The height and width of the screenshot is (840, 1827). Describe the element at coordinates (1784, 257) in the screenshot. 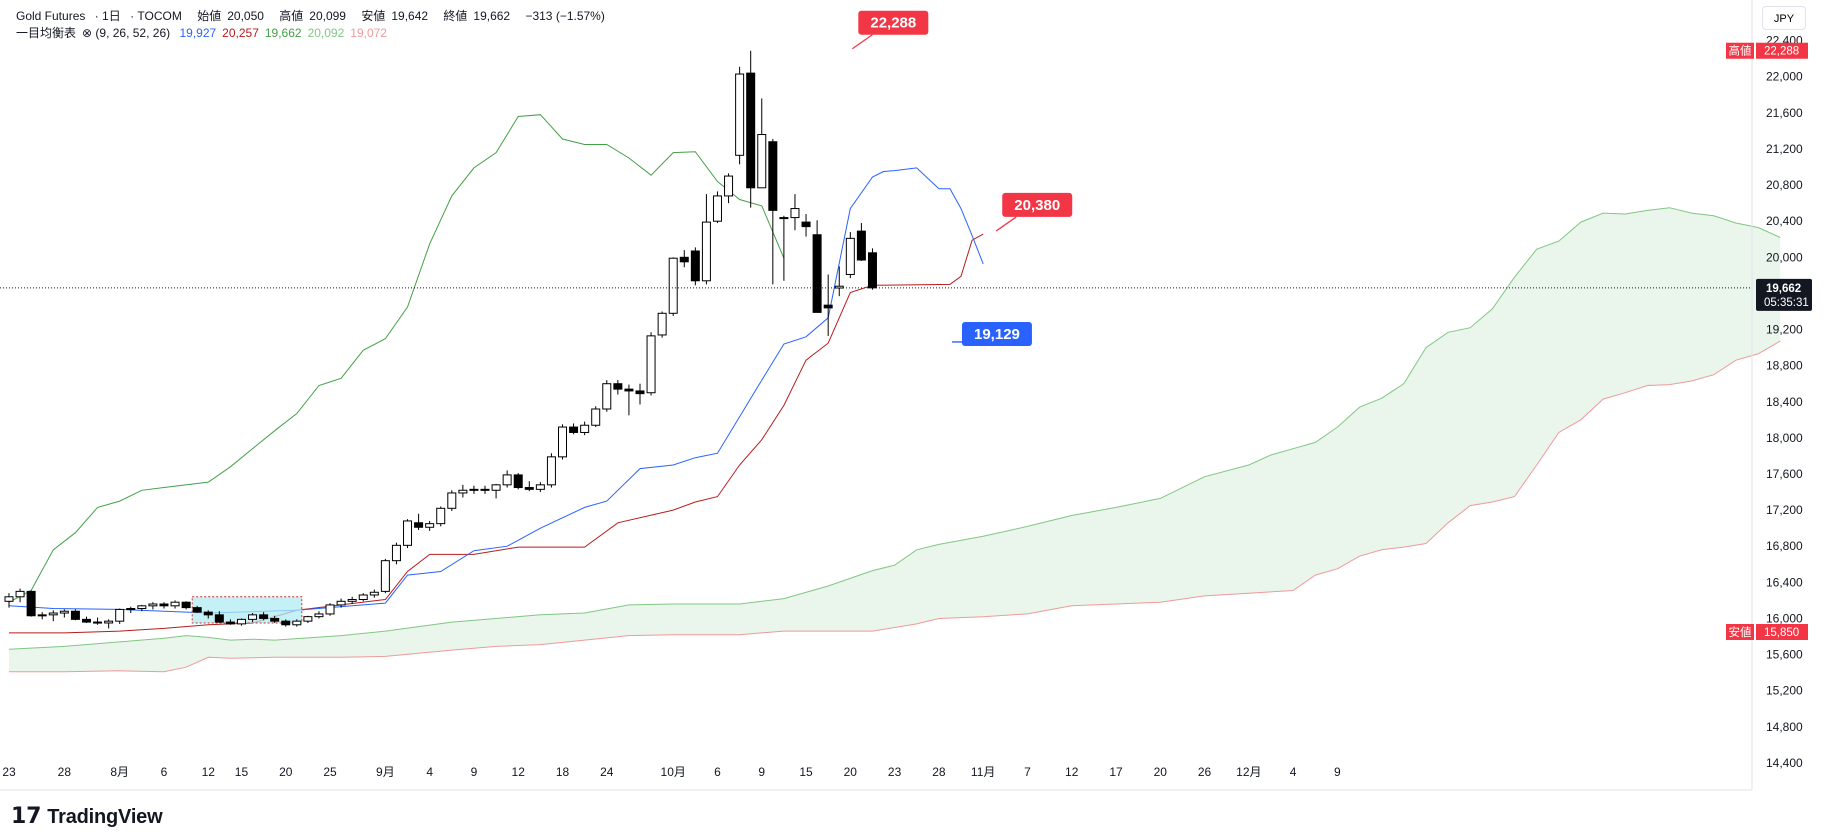

I see `price-tick-label: 20,000` at that location.